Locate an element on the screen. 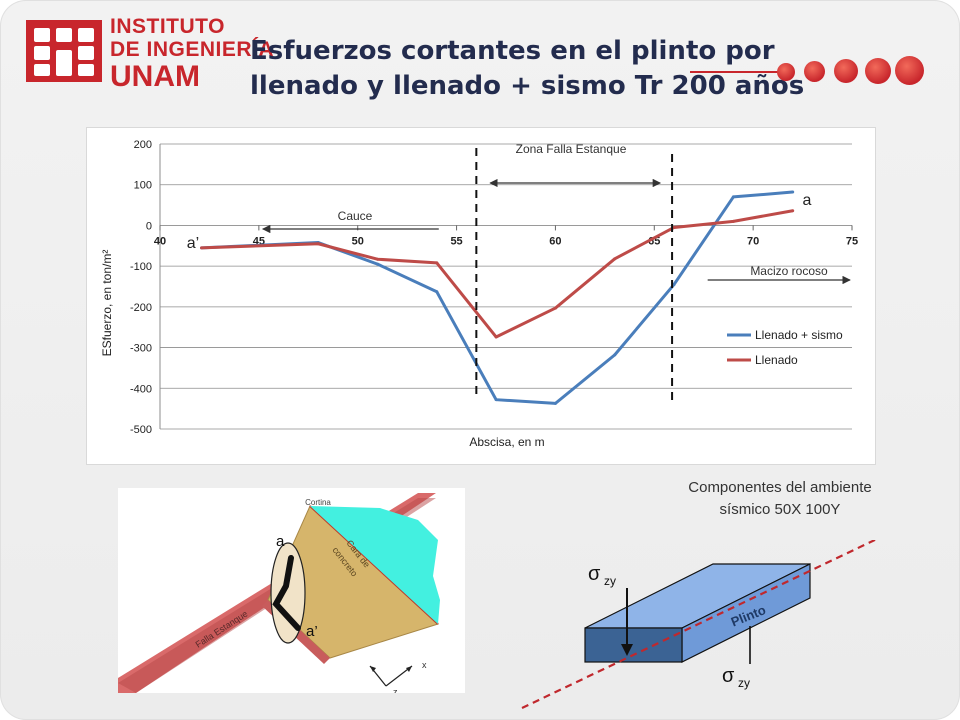 The height and width of the screenshot is (720, 960). sigma-top-symbol: σ is located at coordinates (594, 574).